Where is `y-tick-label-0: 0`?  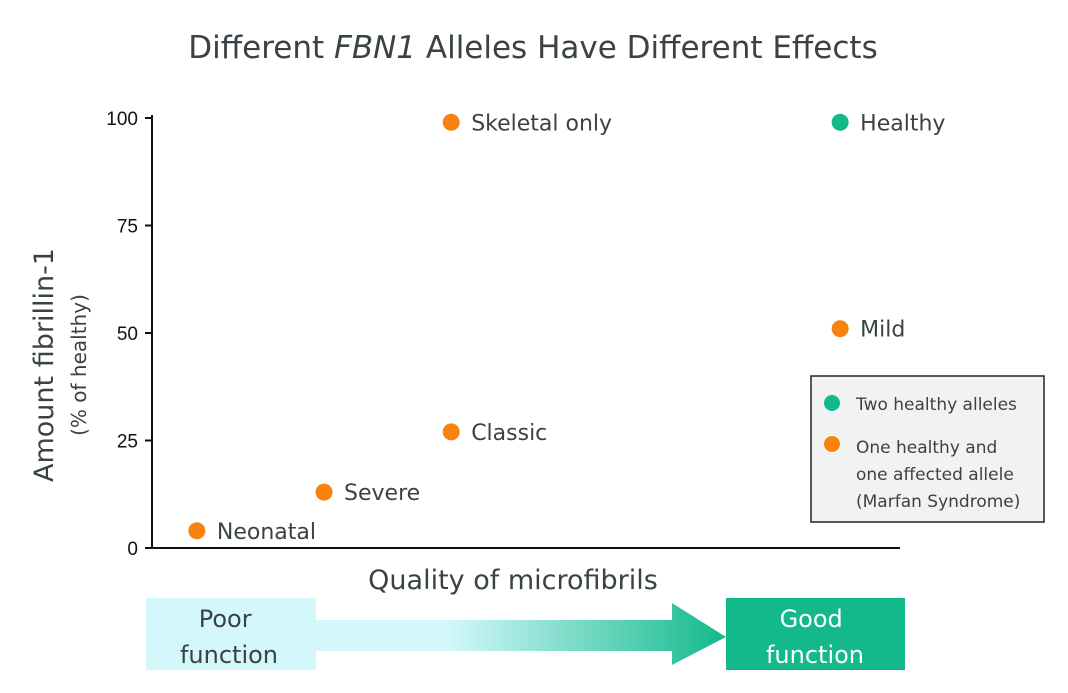
y-tick-label-0: 0 is located at coordinates (132, 549).